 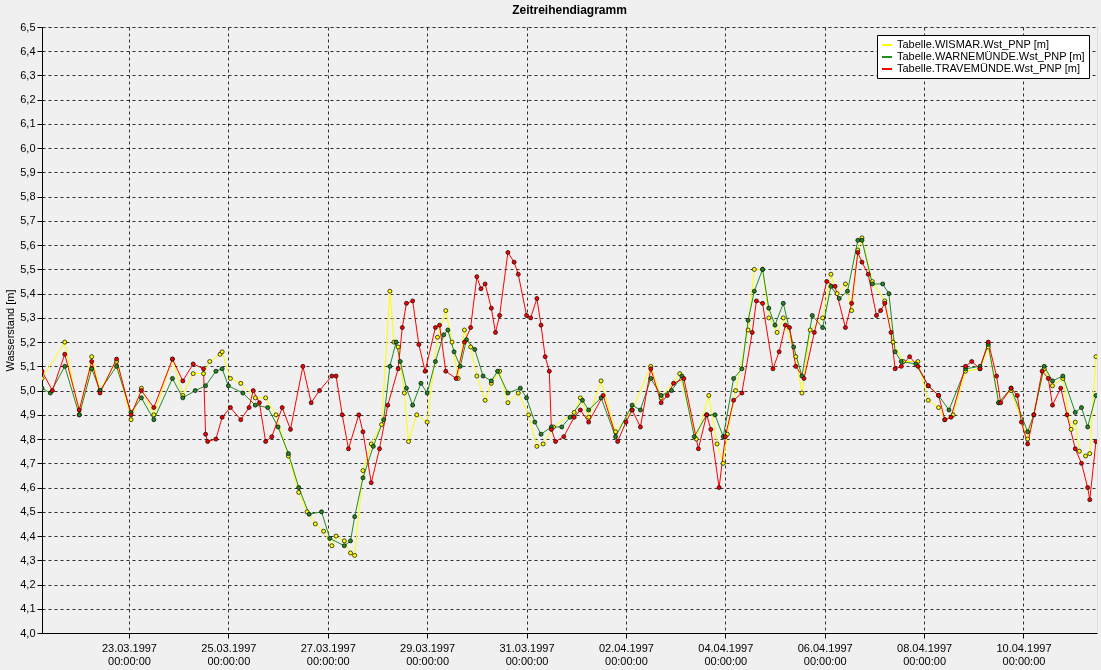 What do you see at coordinates (28, 608) in the screenshot?
I see `y-tick-label: 4,1` at bounding box center [28, 608].